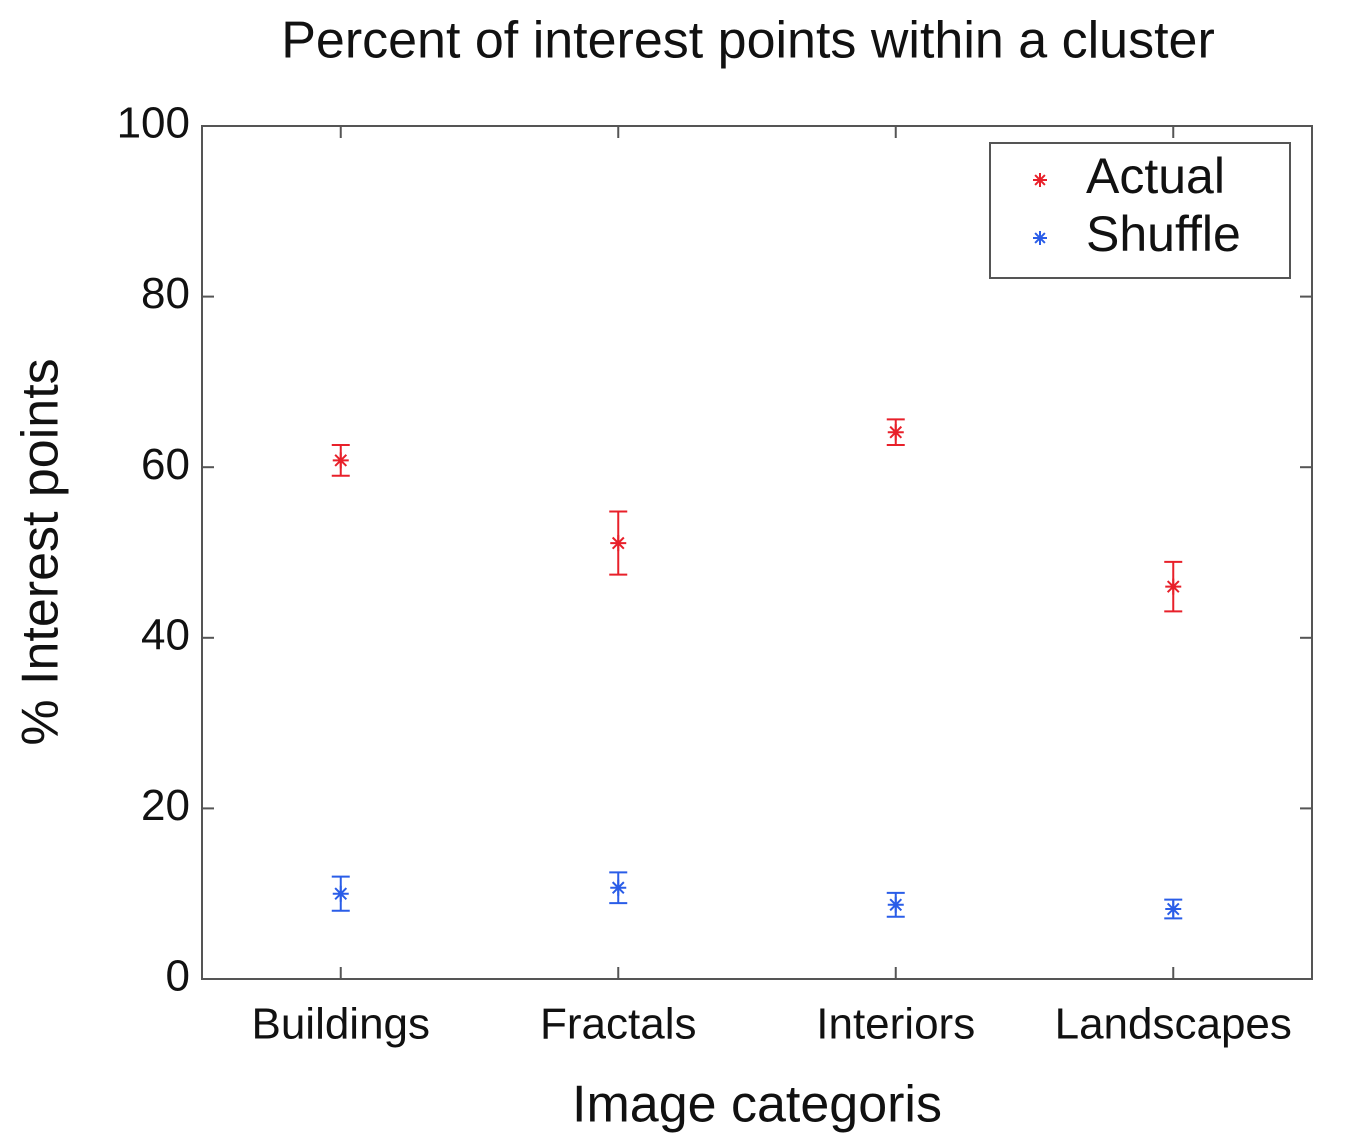 This screenshot has height=1148, width=1362. What do you see at coordinates (165, 293) in the screenshot?
I see `y-tick-label: 80` at bounding box center [165, 293].